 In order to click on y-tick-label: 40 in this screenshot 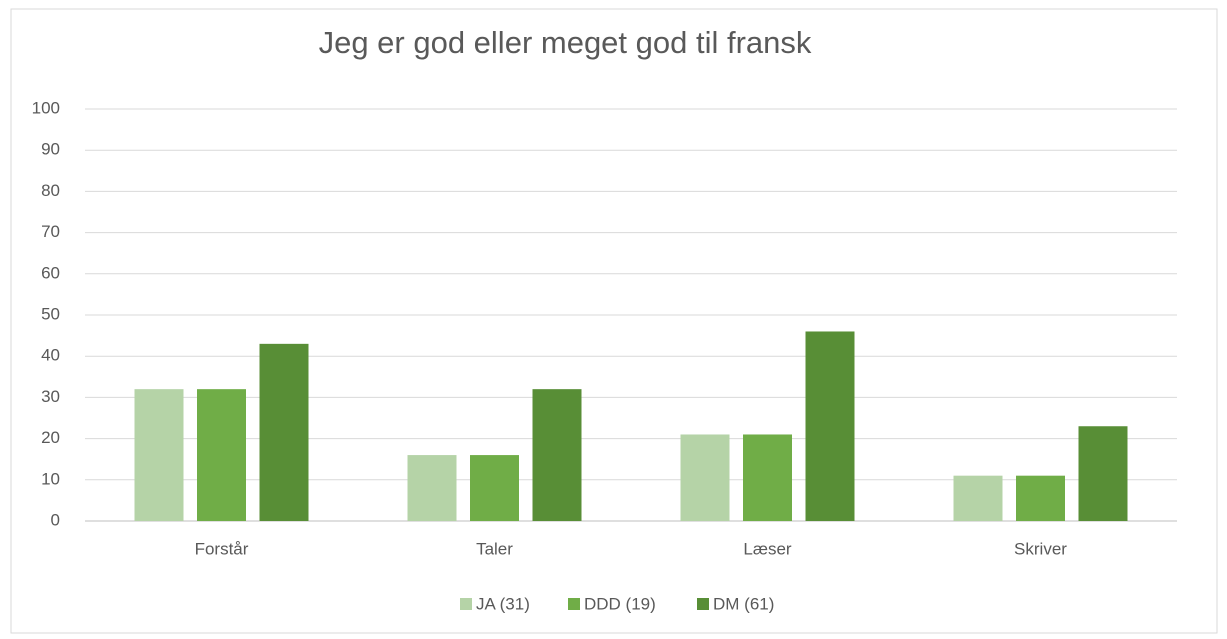, I will do `click(50, 355)`.